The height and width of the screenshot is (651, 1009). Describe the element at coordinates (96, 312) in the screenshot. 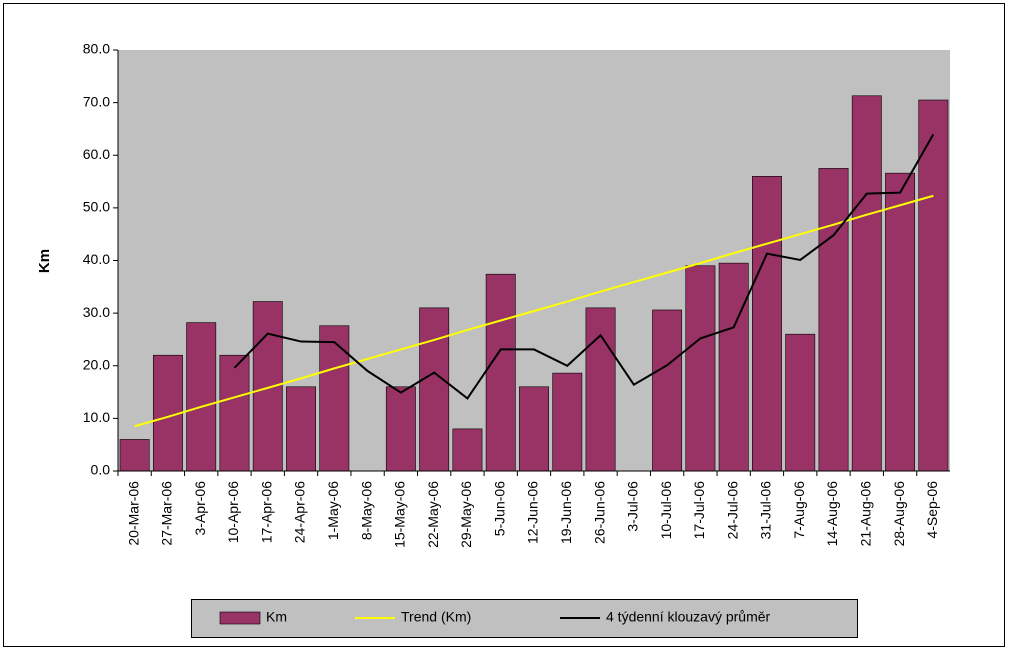

I see `y-tick-label: 30.0` at that location.